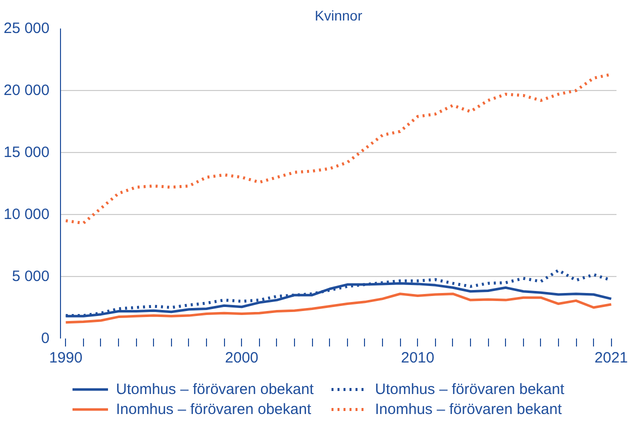 This screenshot has width=634, height=423. What do you see at coordinates (417, 358) in the screenshot?
I see `x-tick-label: 2010` at bounding box center [417, 358].